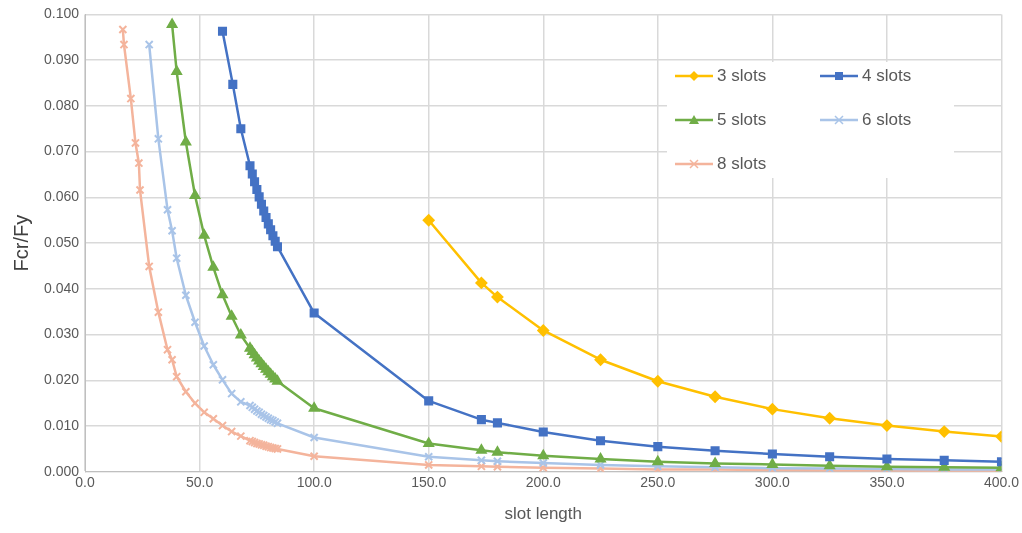  I want to click on y-axis-title: Fcr/Fy, so click(20, 243).